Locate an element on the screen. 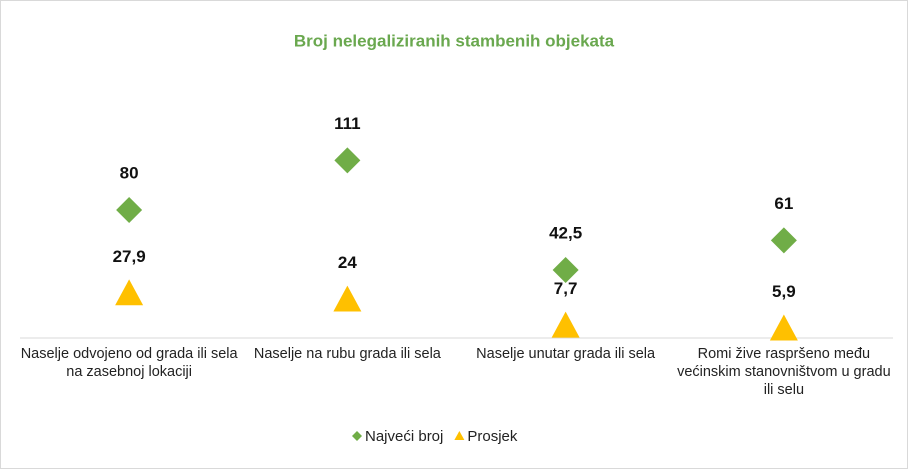 Image resolution: width=909 pixels, height=470 pixels. data-label: 80 is located at coordinates (129, 172).